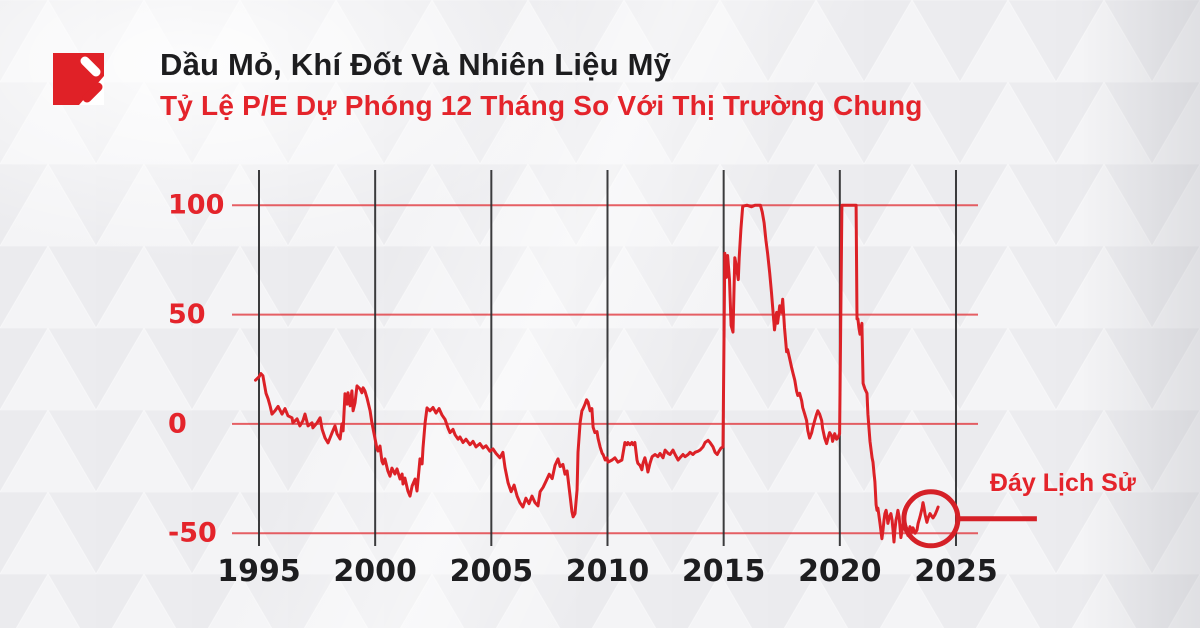 The image size is (1200, 628). I want to click on x-axis-labels: 1995 2000 2005 2010 2015 2020 2025, so click(607, 571).